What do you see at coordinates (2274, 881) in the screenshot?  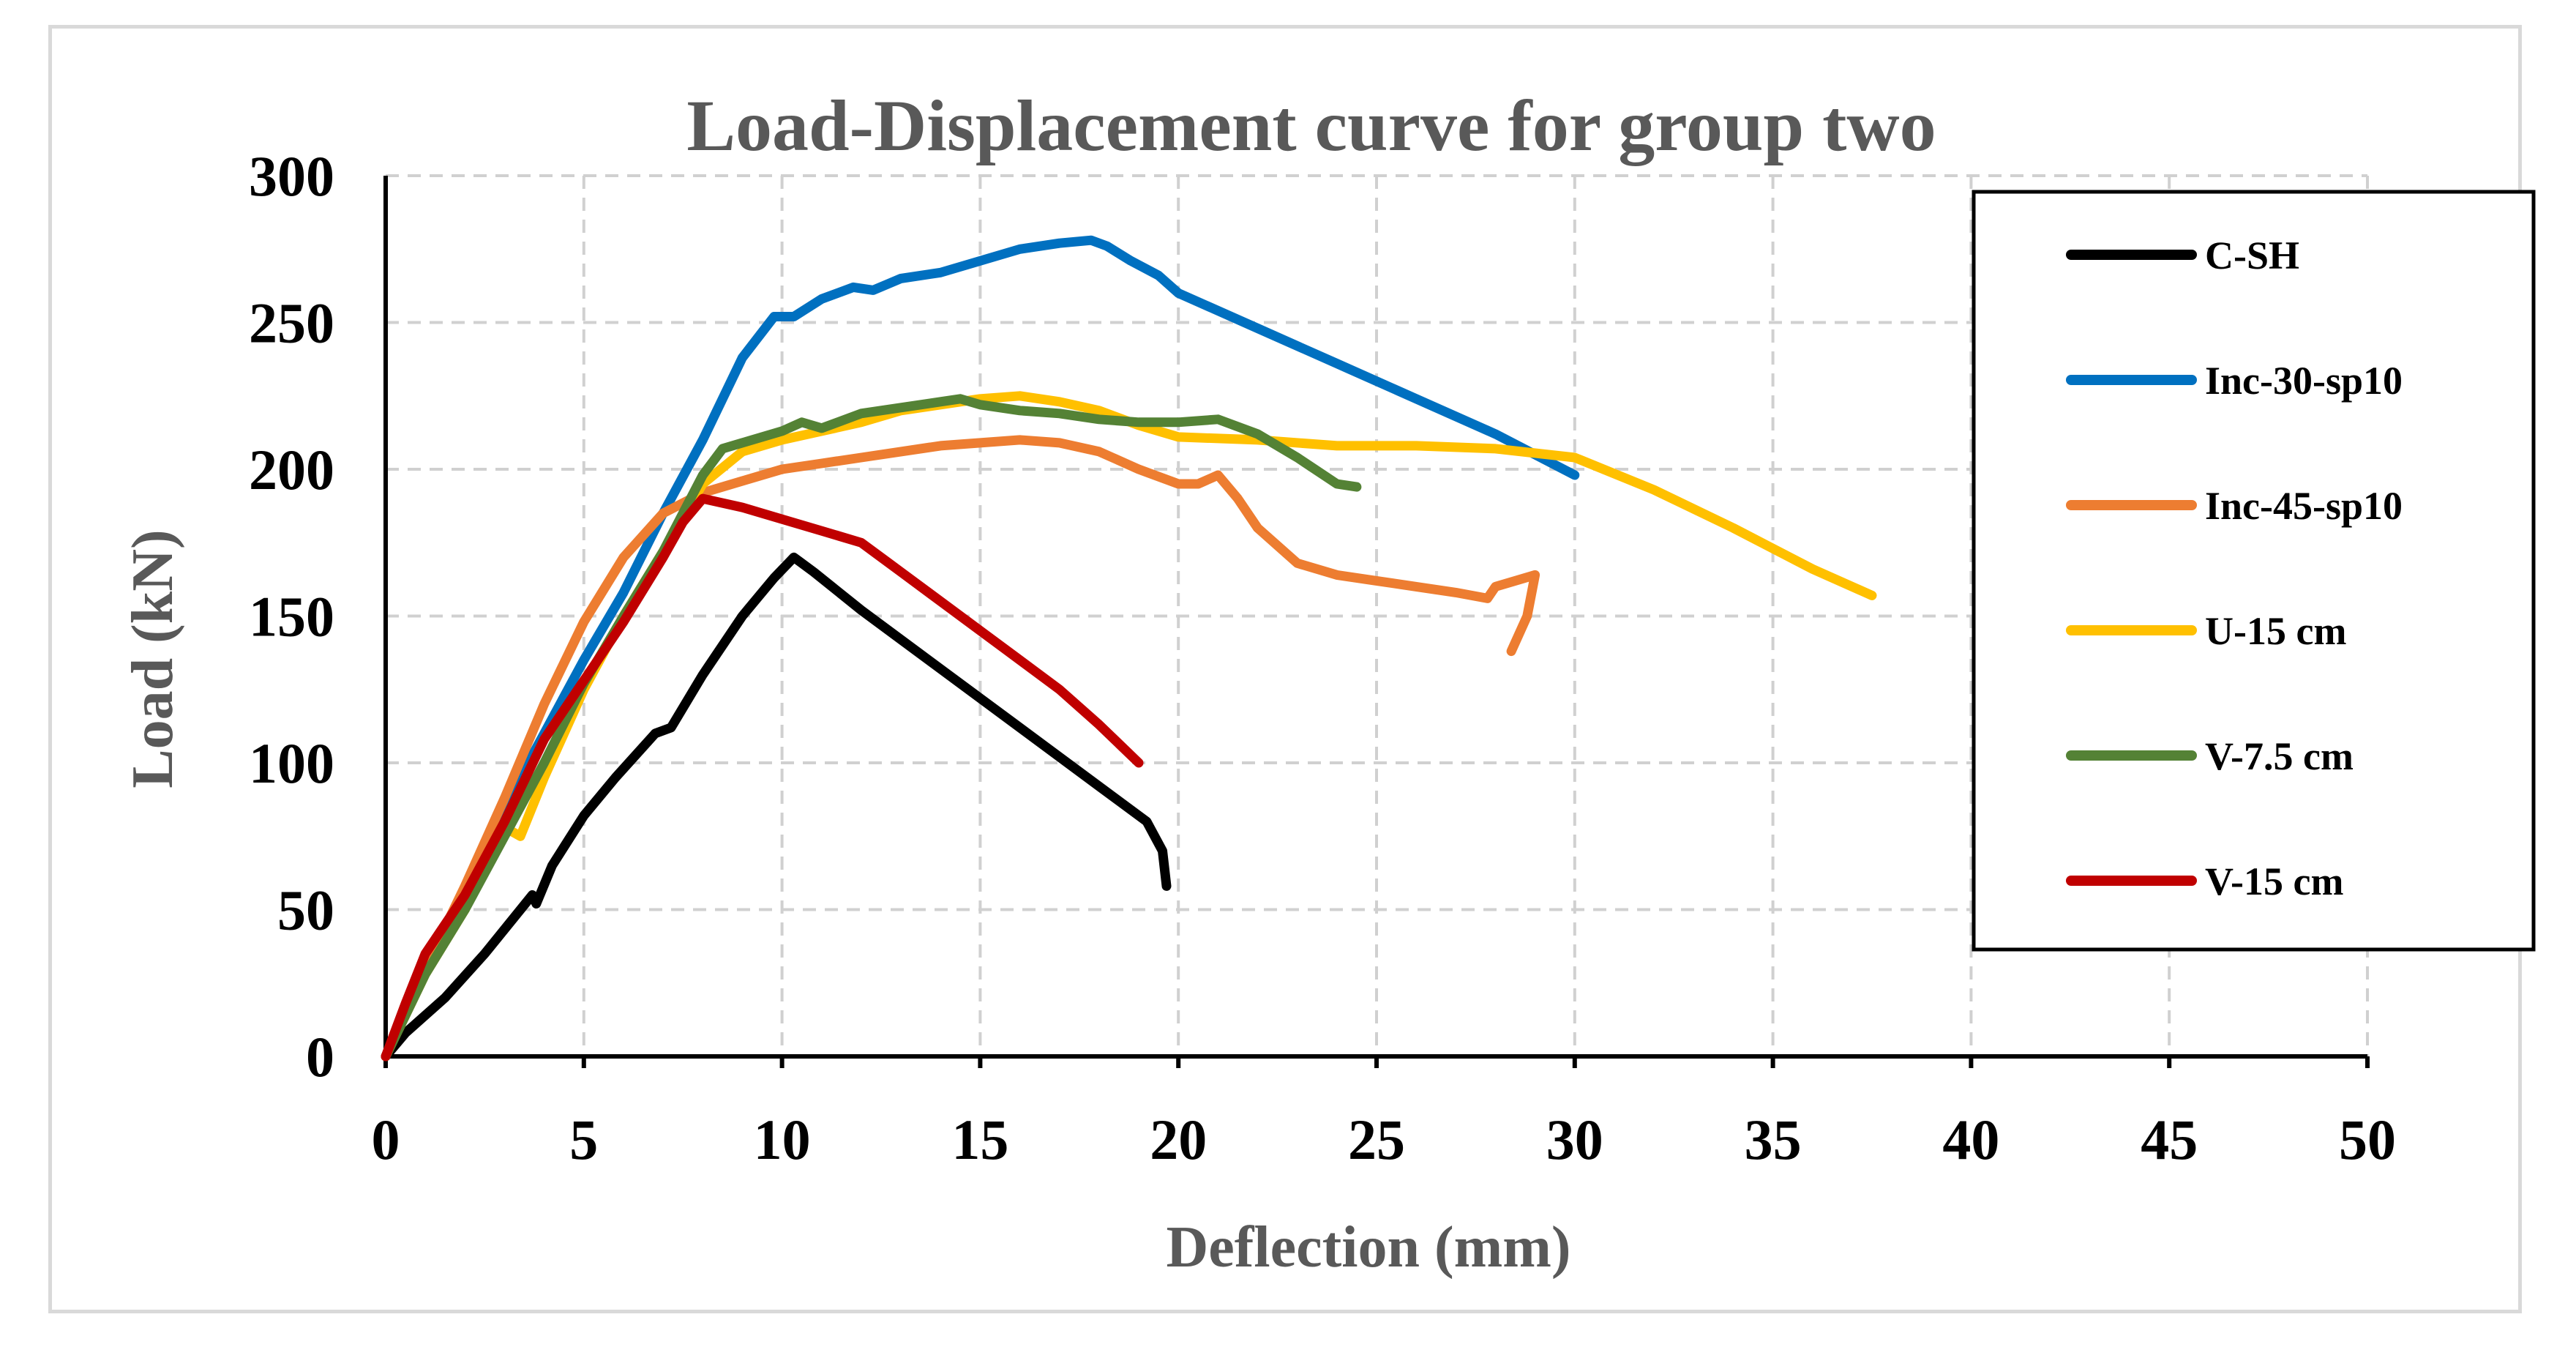 I see `legend-label: V-15 cm` at bounding box center [2274, 881].